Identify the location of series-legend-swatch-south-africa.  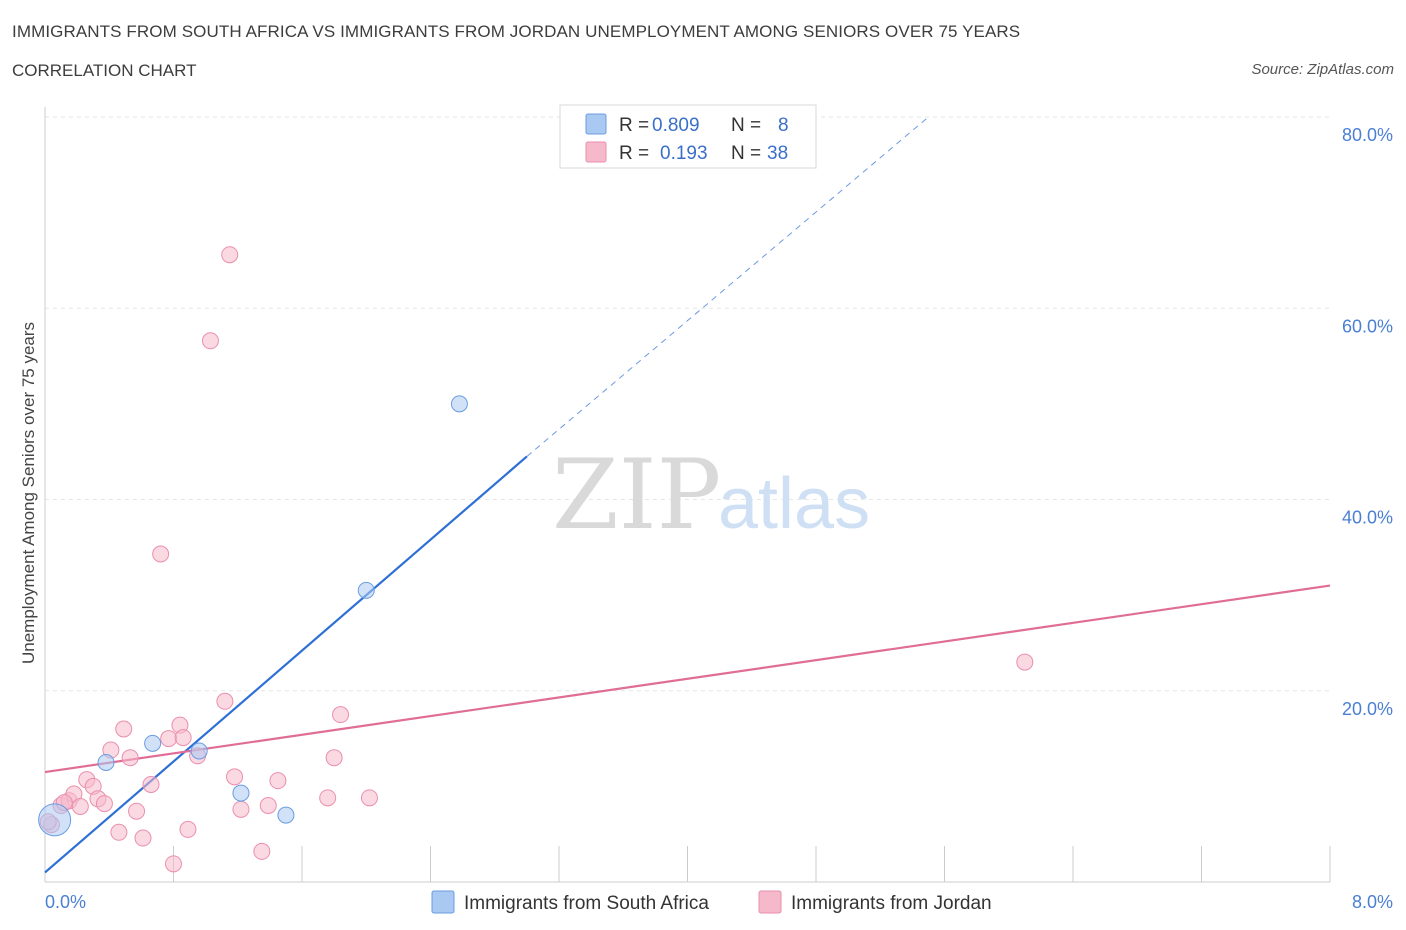
(443, 902).